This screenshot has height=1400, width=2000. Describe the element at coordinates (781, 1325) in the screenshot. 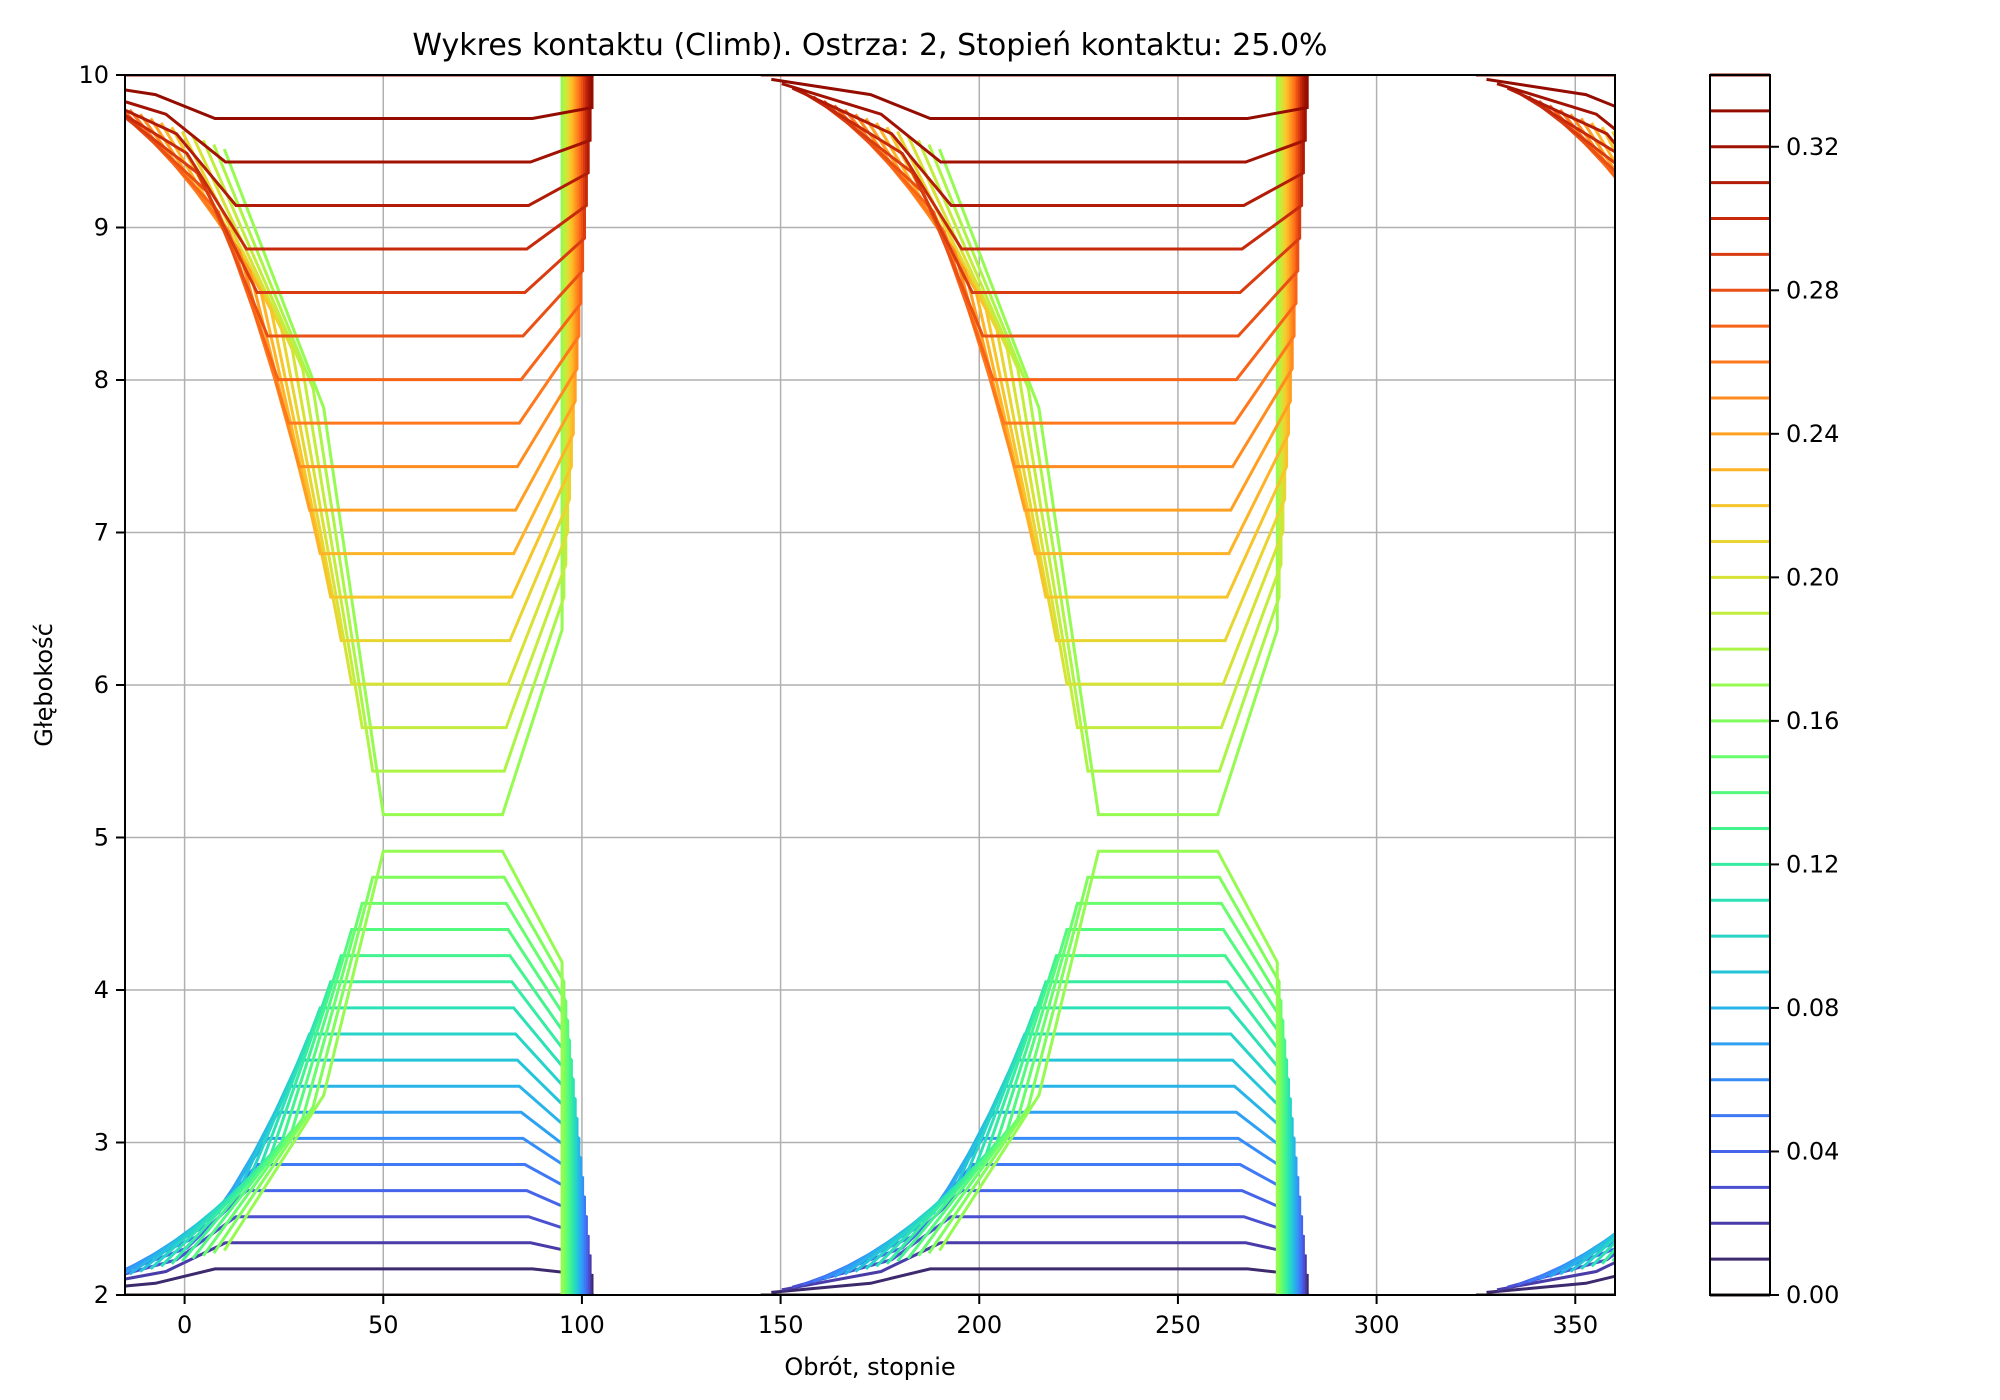

I see `x-tick-label: 150` at that location.